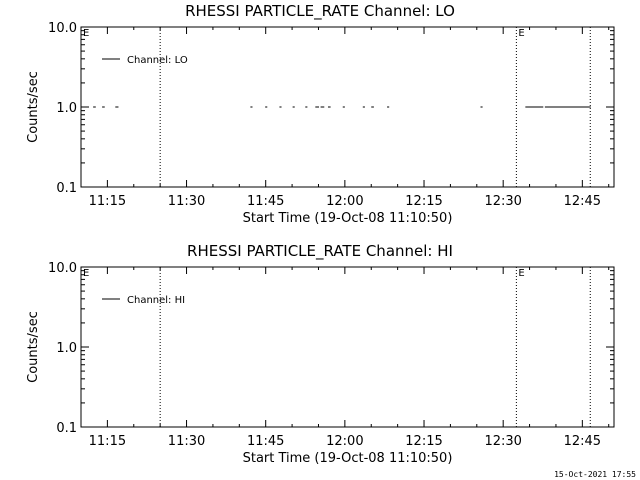 This screenshot has height=480, width=640. I want to click on panel-lo-title: RHESSI PARTICLE_RATE Channel: LO, so click(320, 11).